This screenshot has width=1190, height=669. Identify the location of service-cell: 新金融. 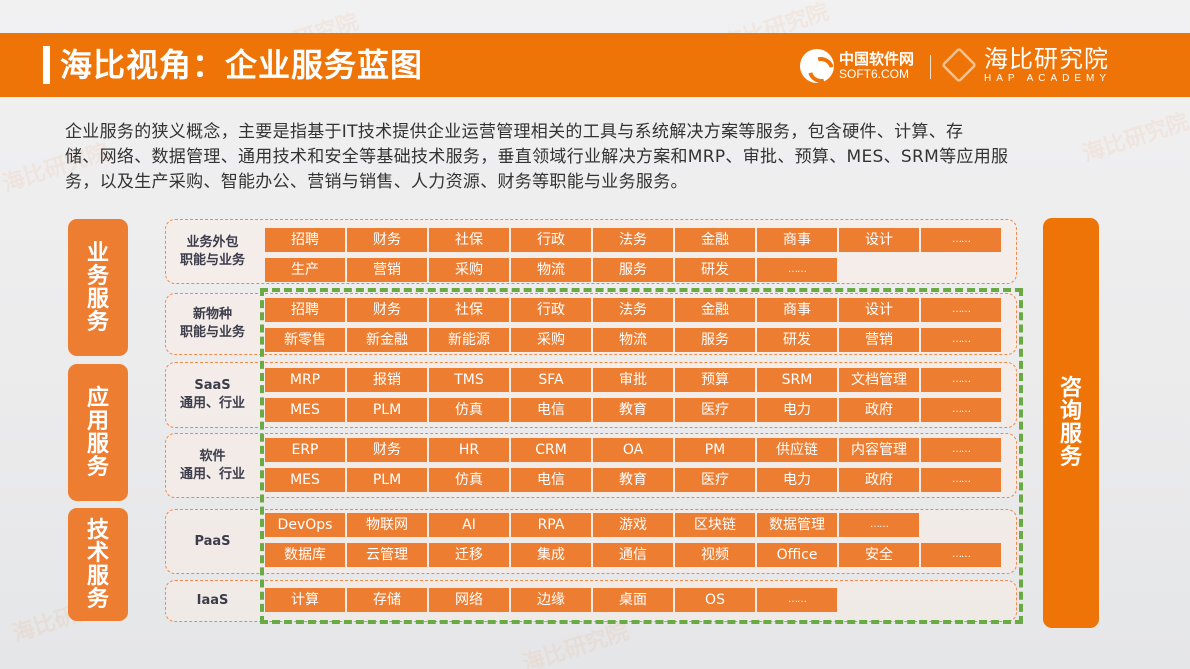
(387, 340).